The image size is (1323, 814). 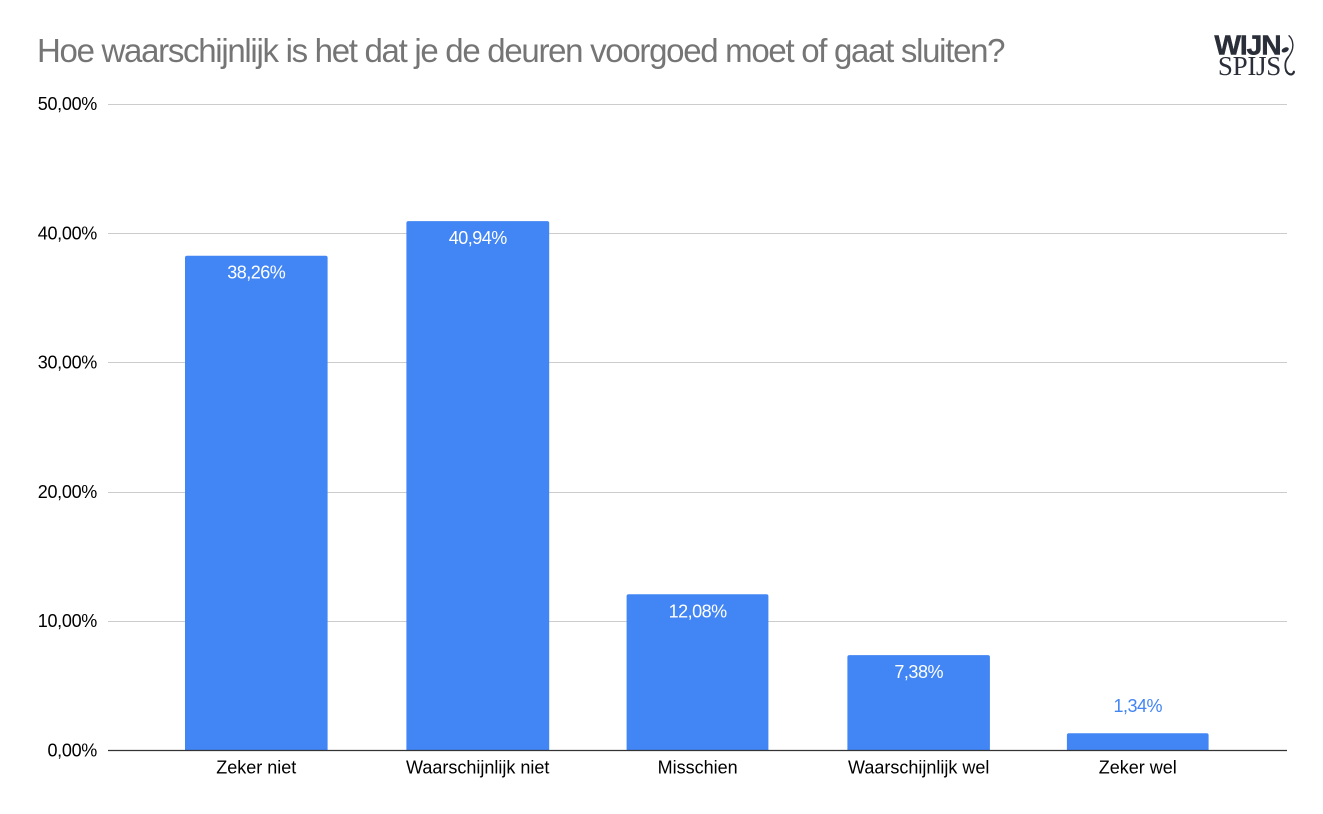 What do you see at coordinates (68, 363) in the screenshot?
I see `svg-text: 30,00%` at bounding box center [68, 363].